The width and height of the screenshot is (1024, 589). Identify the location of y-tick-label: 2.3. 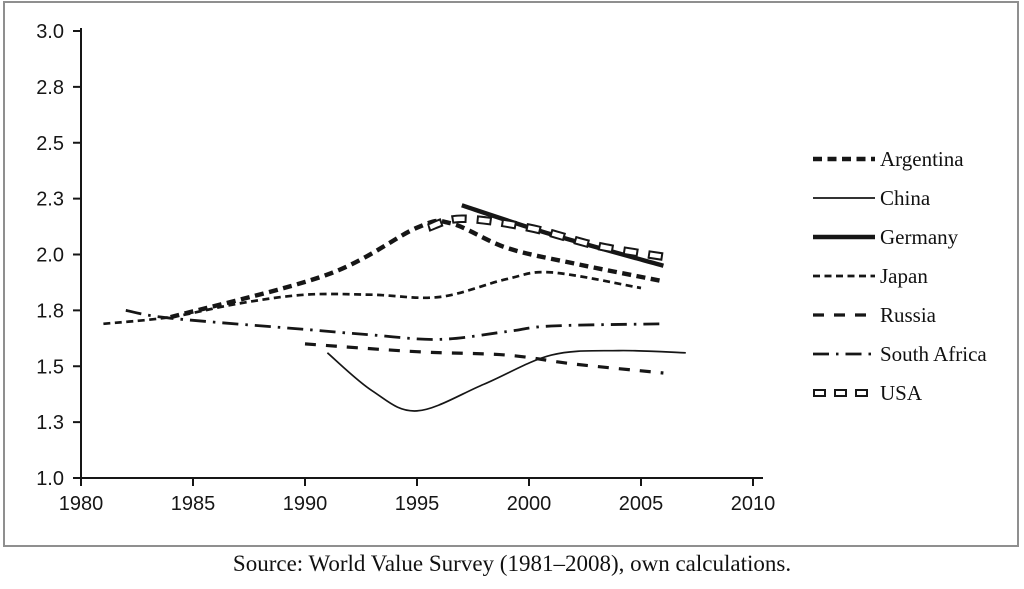
(50, 200).